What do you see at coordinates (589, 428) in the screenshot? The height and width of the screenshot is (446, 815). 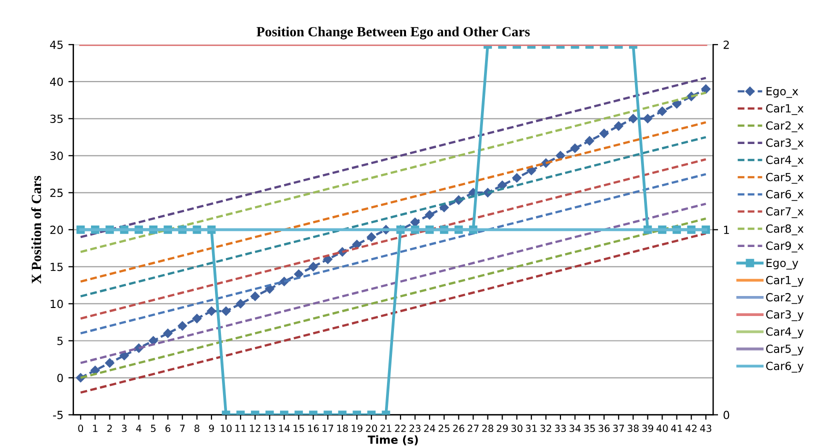 I see `x-tick-label: 35` at bounding box center [589, 428].